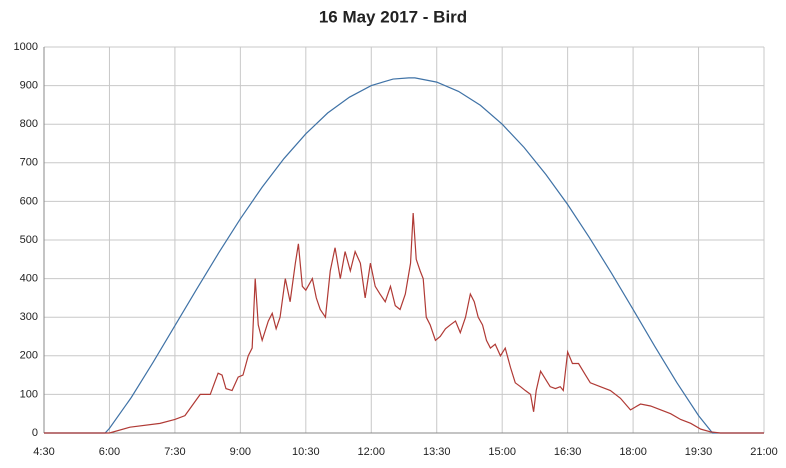 The height and width of the screenshot is (468, 786). Describe the element at coordinates (26, 47) in the screenshot. I see `y-tick-label: 1000` at that location.